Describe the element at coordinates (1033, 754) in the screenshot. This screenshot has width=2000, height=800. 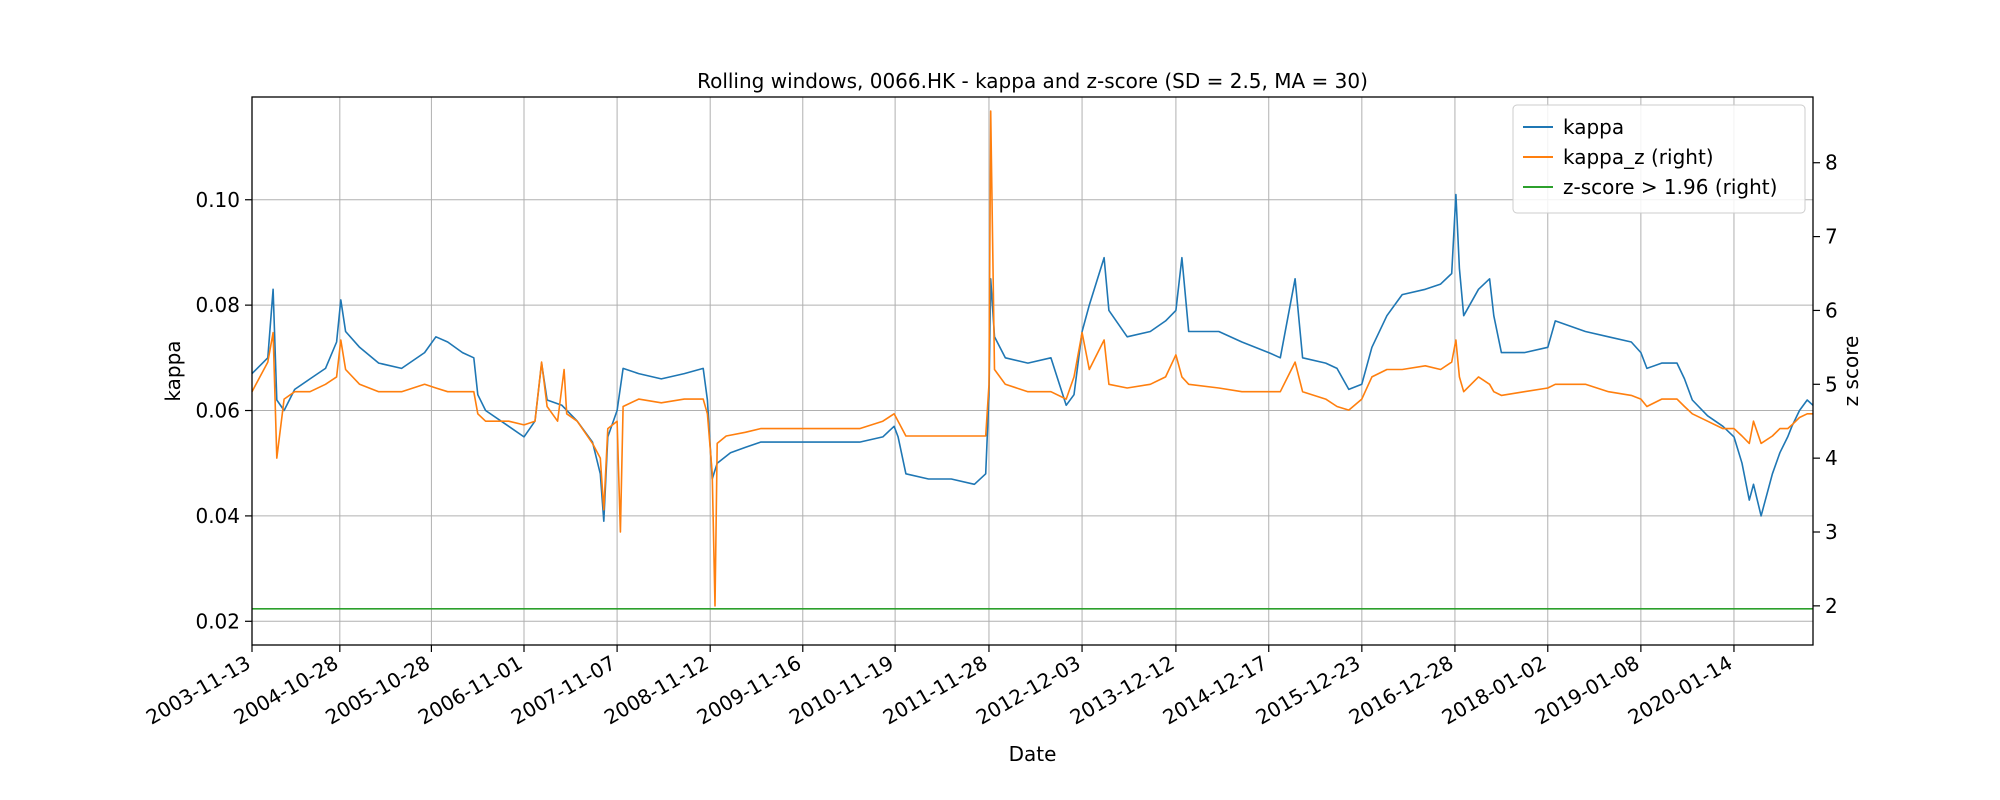
I see `x-axis-label: Date` at that location.